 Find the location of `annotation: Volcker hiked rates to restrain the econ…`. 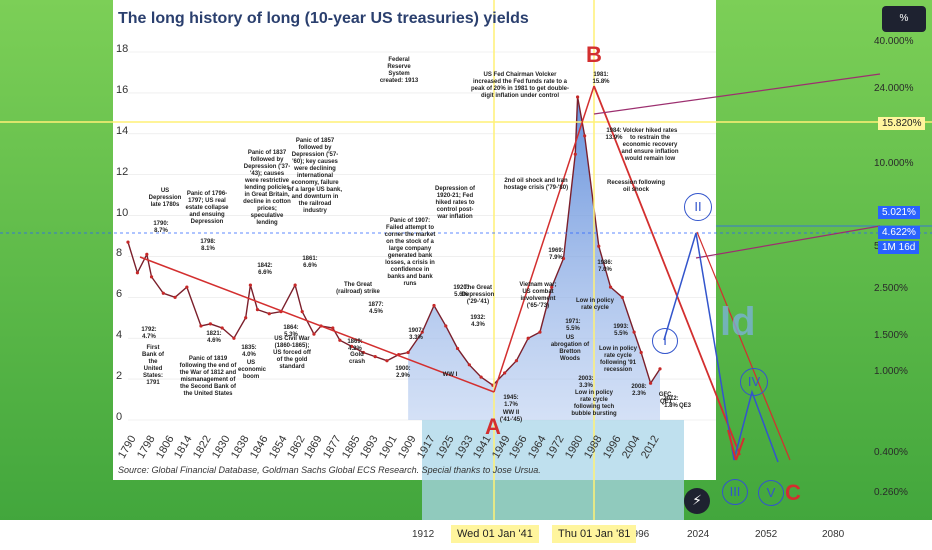

annotation: Volcker hiked rates to restrain the econ… is located at coordinates (650, 145).